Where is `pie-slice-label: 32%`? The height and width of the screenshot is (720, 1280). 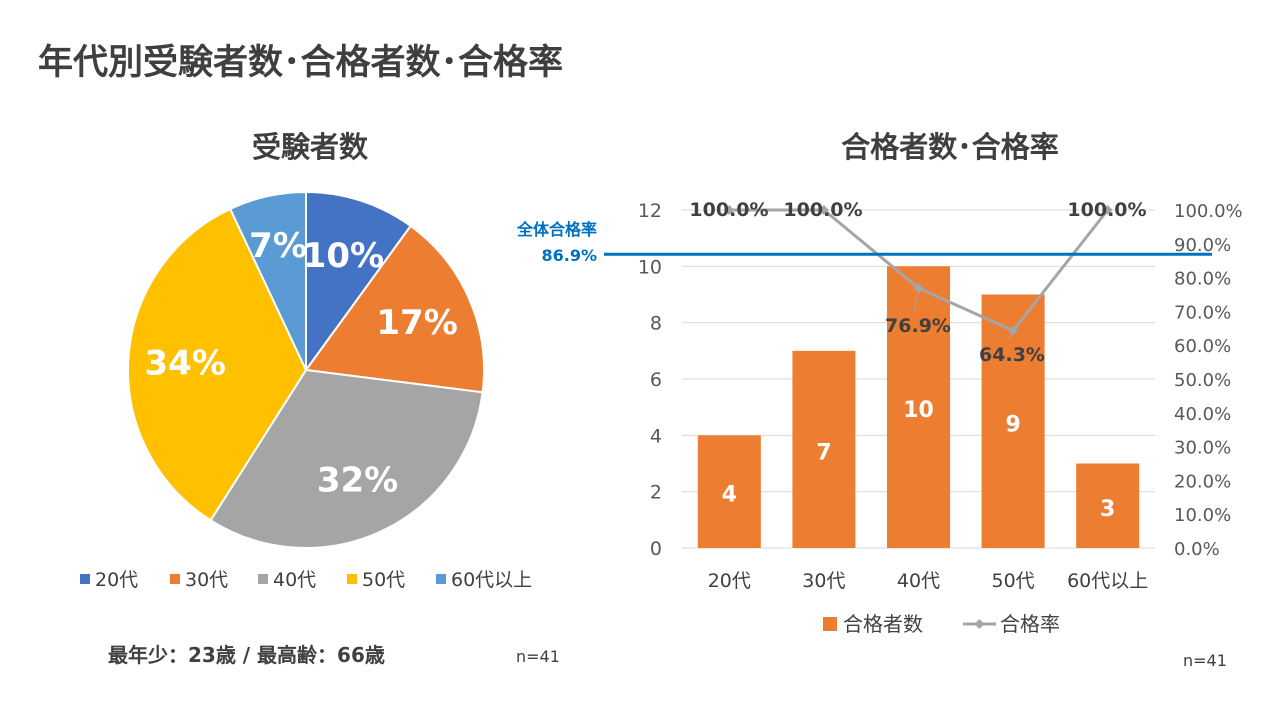
pie-slice-label: 32% is located at coordinates (357, 481).